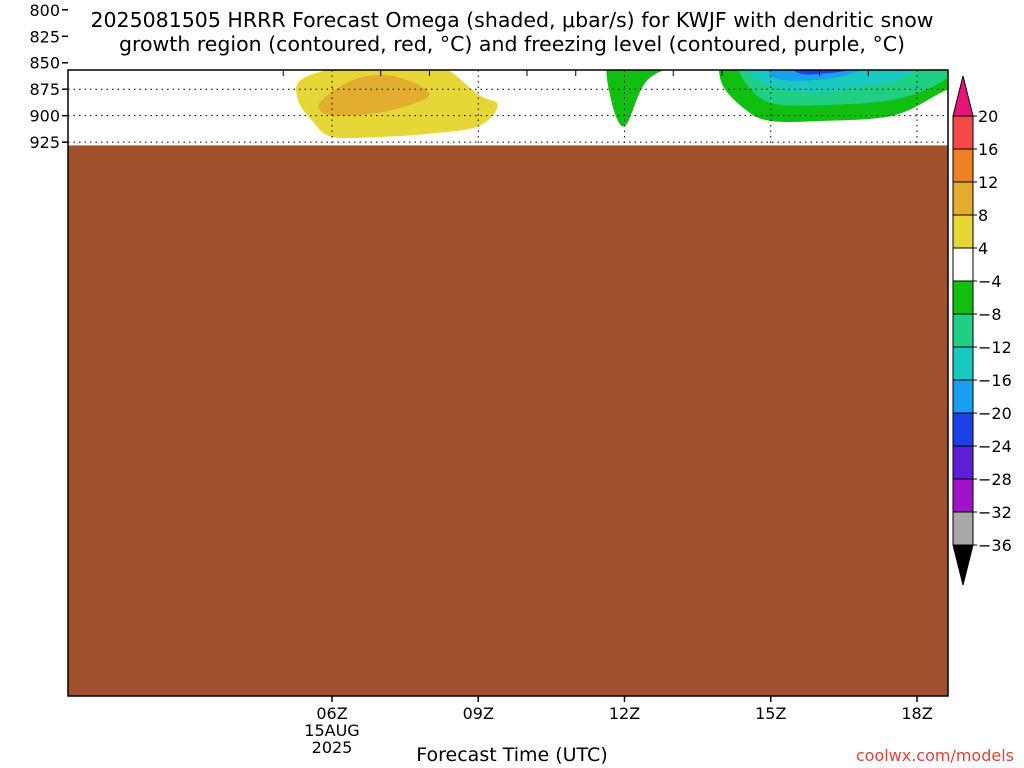  Describe the element at coordinates (988, 116) in the screenshot. I see `colorbar-label: 20` at that location.